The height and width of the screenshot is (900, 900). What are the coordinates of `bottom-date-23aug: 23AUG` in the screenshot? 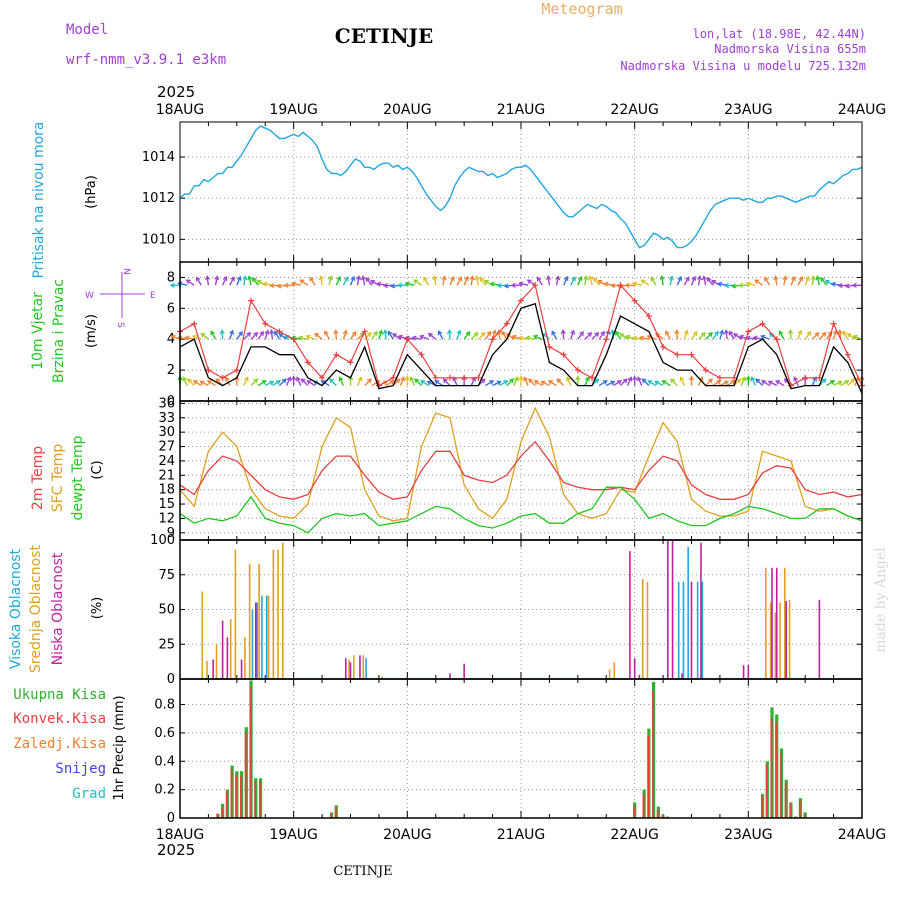 It's located at (748, 835).